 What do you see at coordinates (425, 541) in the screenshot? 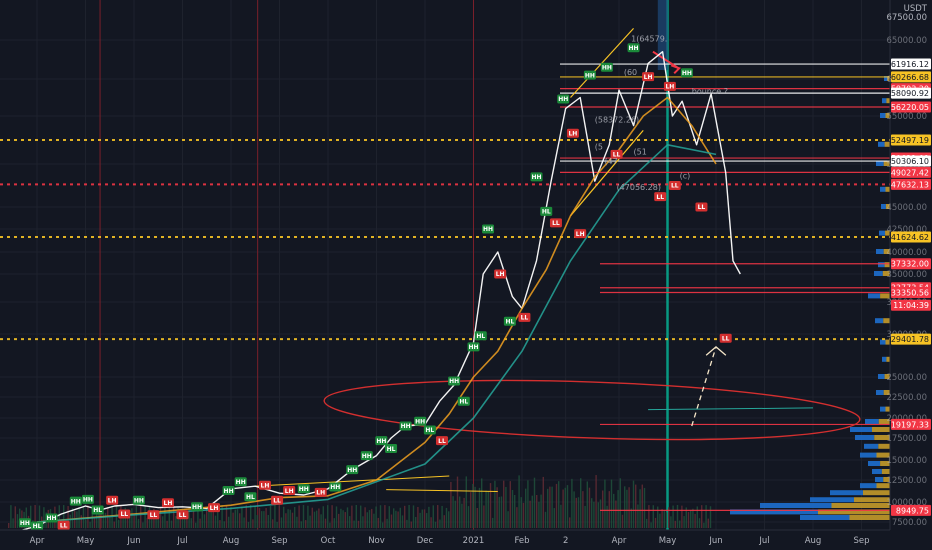
I see `time-tick-label: Dec` at bounding box center [425, 541].